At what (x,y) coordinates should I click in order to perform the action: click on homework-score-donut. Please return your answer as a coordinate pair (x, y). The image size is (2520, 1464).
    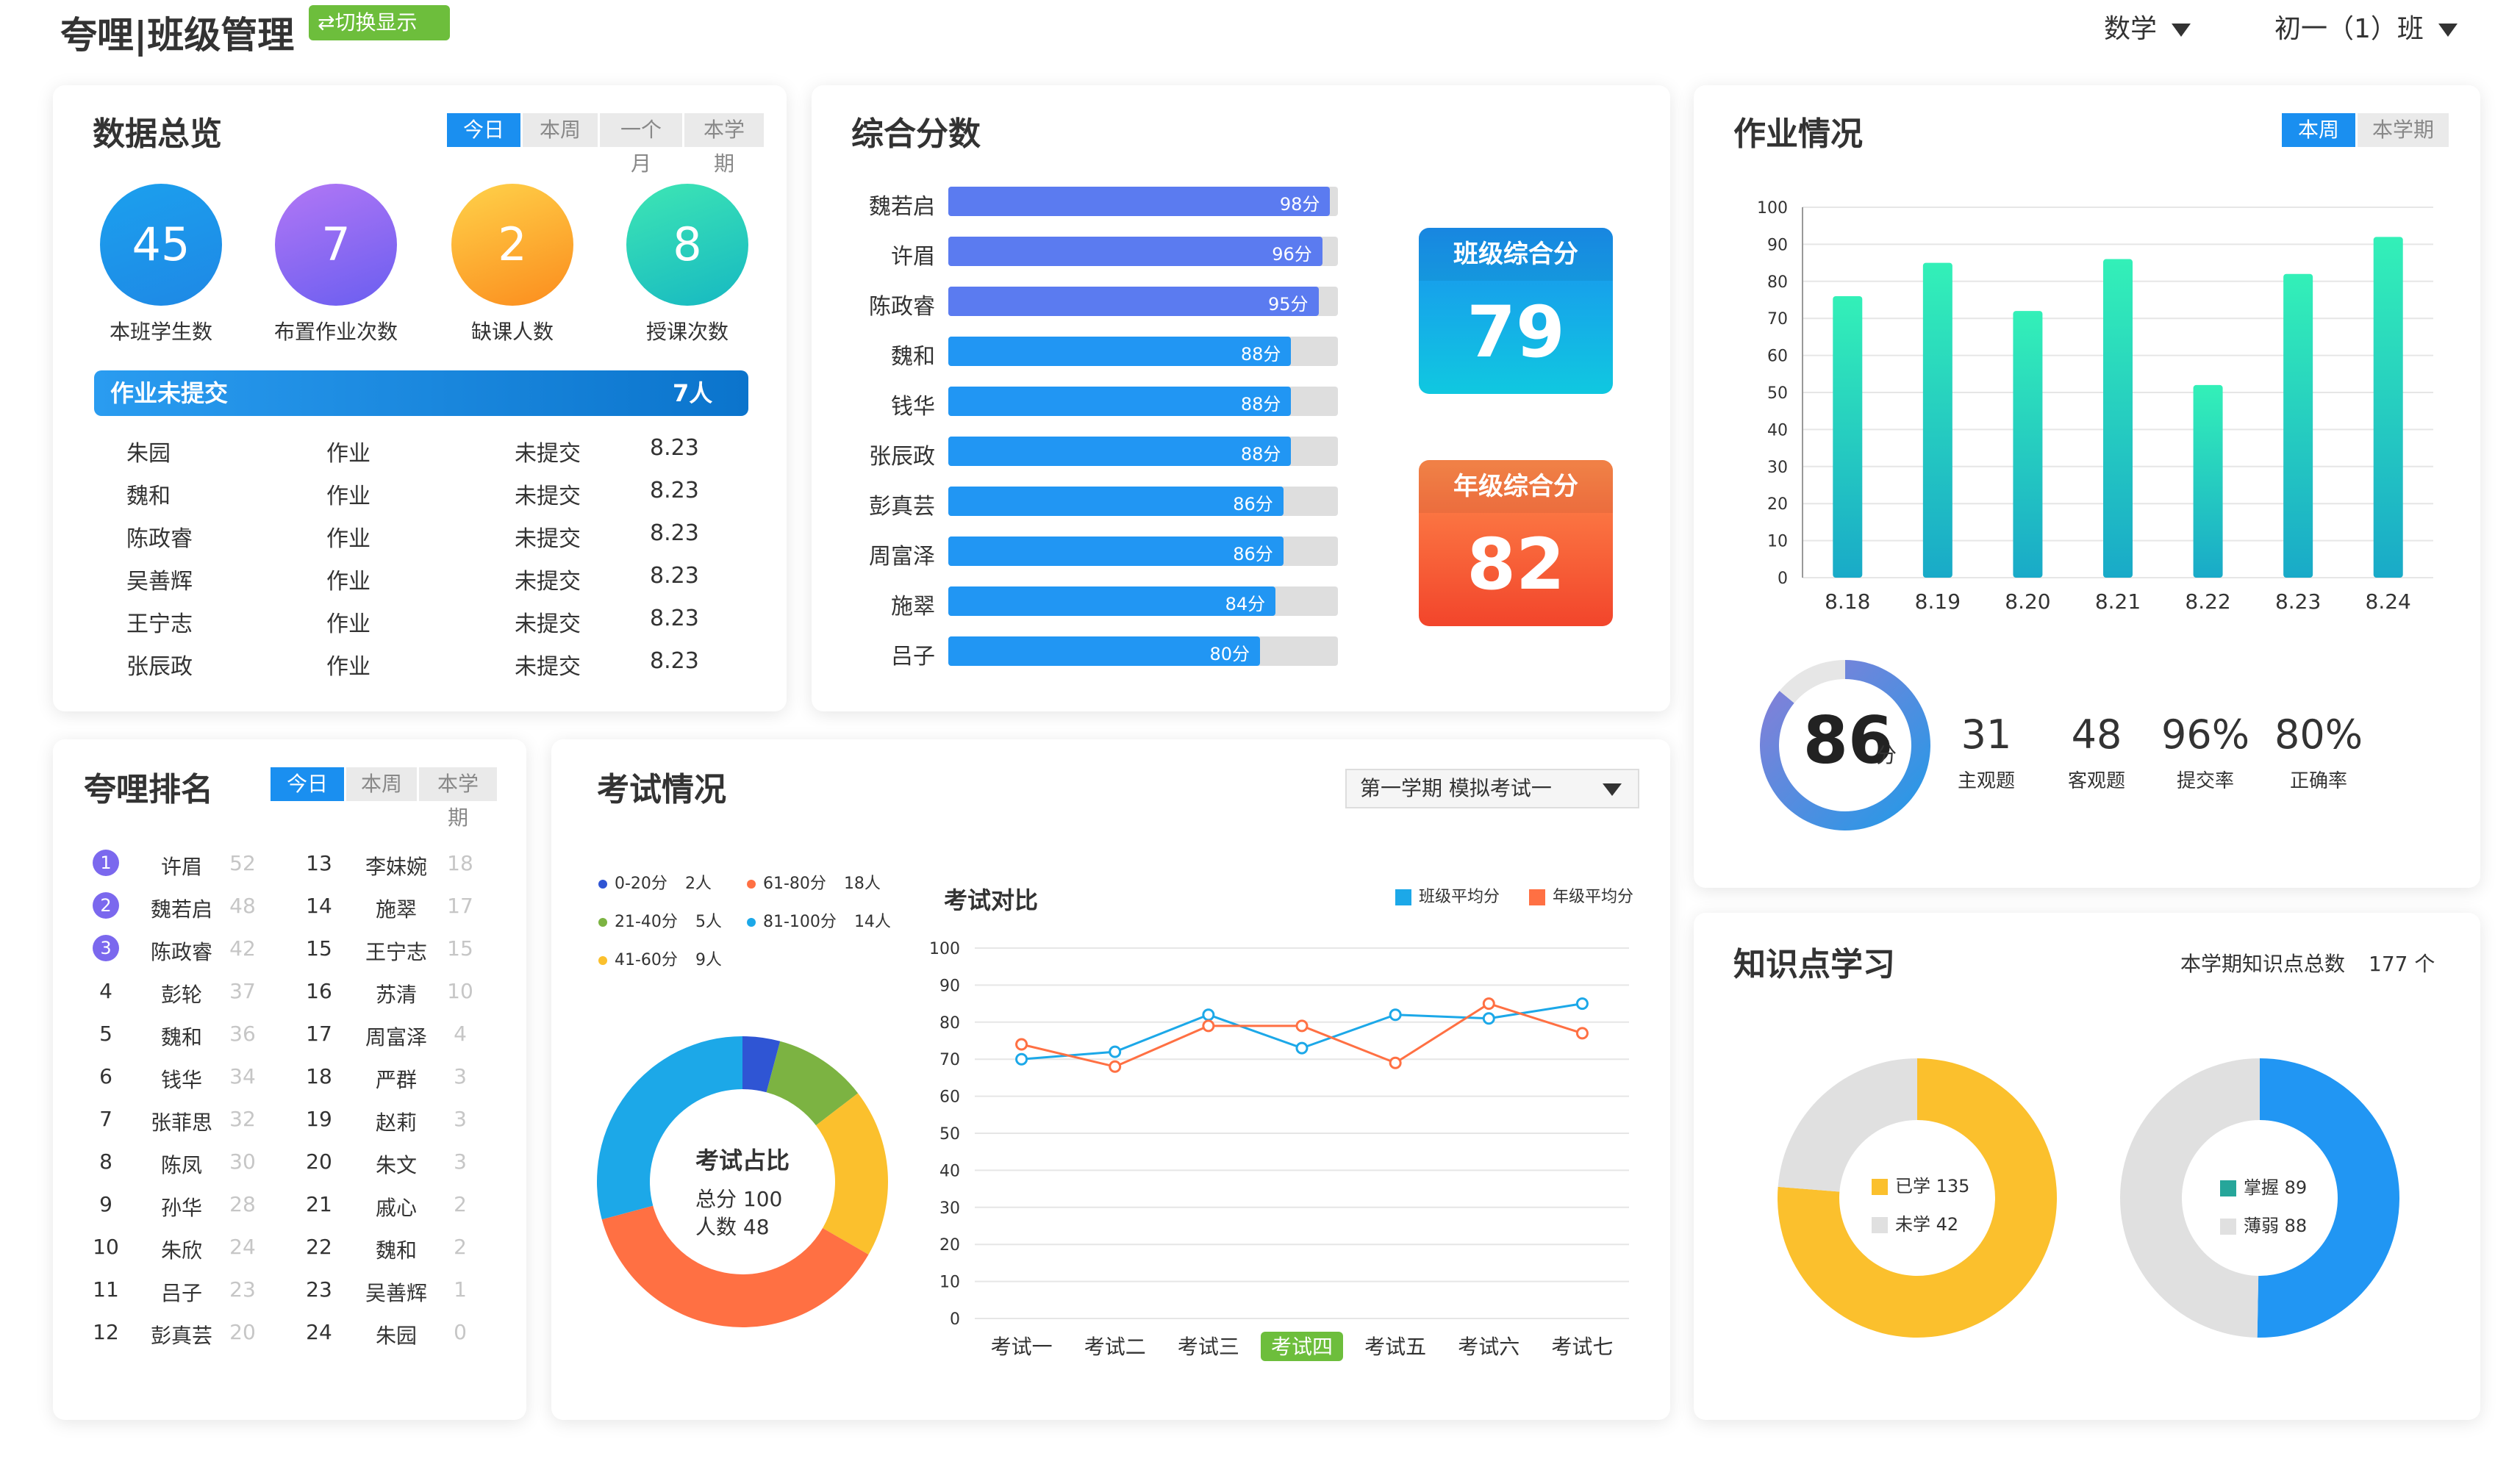
    Looking at the image, I should click on (1845, 745).